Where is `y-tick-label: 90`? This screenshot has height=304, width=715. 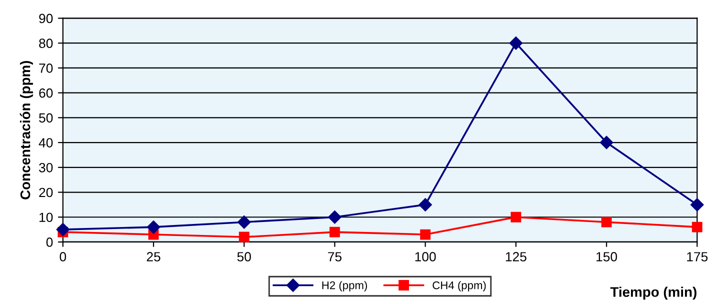 y-tick-label: 90 is located at coordinates (46, 19).